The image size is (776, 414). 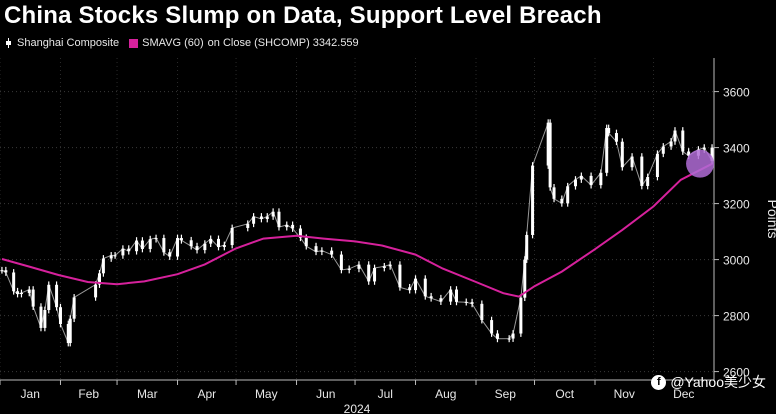 I want to click on x-tick-label: May, so click(x=266, y=394).